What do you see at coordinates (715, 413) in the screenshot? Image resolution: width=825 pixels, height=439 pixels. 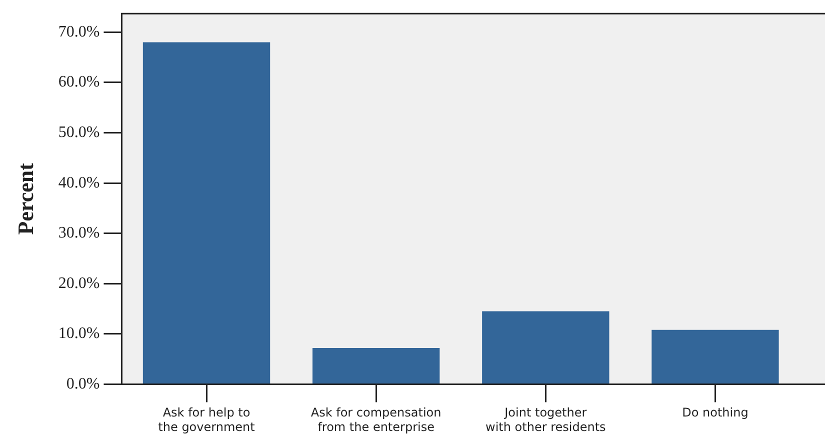 I see `x-tick-label: Do nothing` at bounding box center [715, 413].